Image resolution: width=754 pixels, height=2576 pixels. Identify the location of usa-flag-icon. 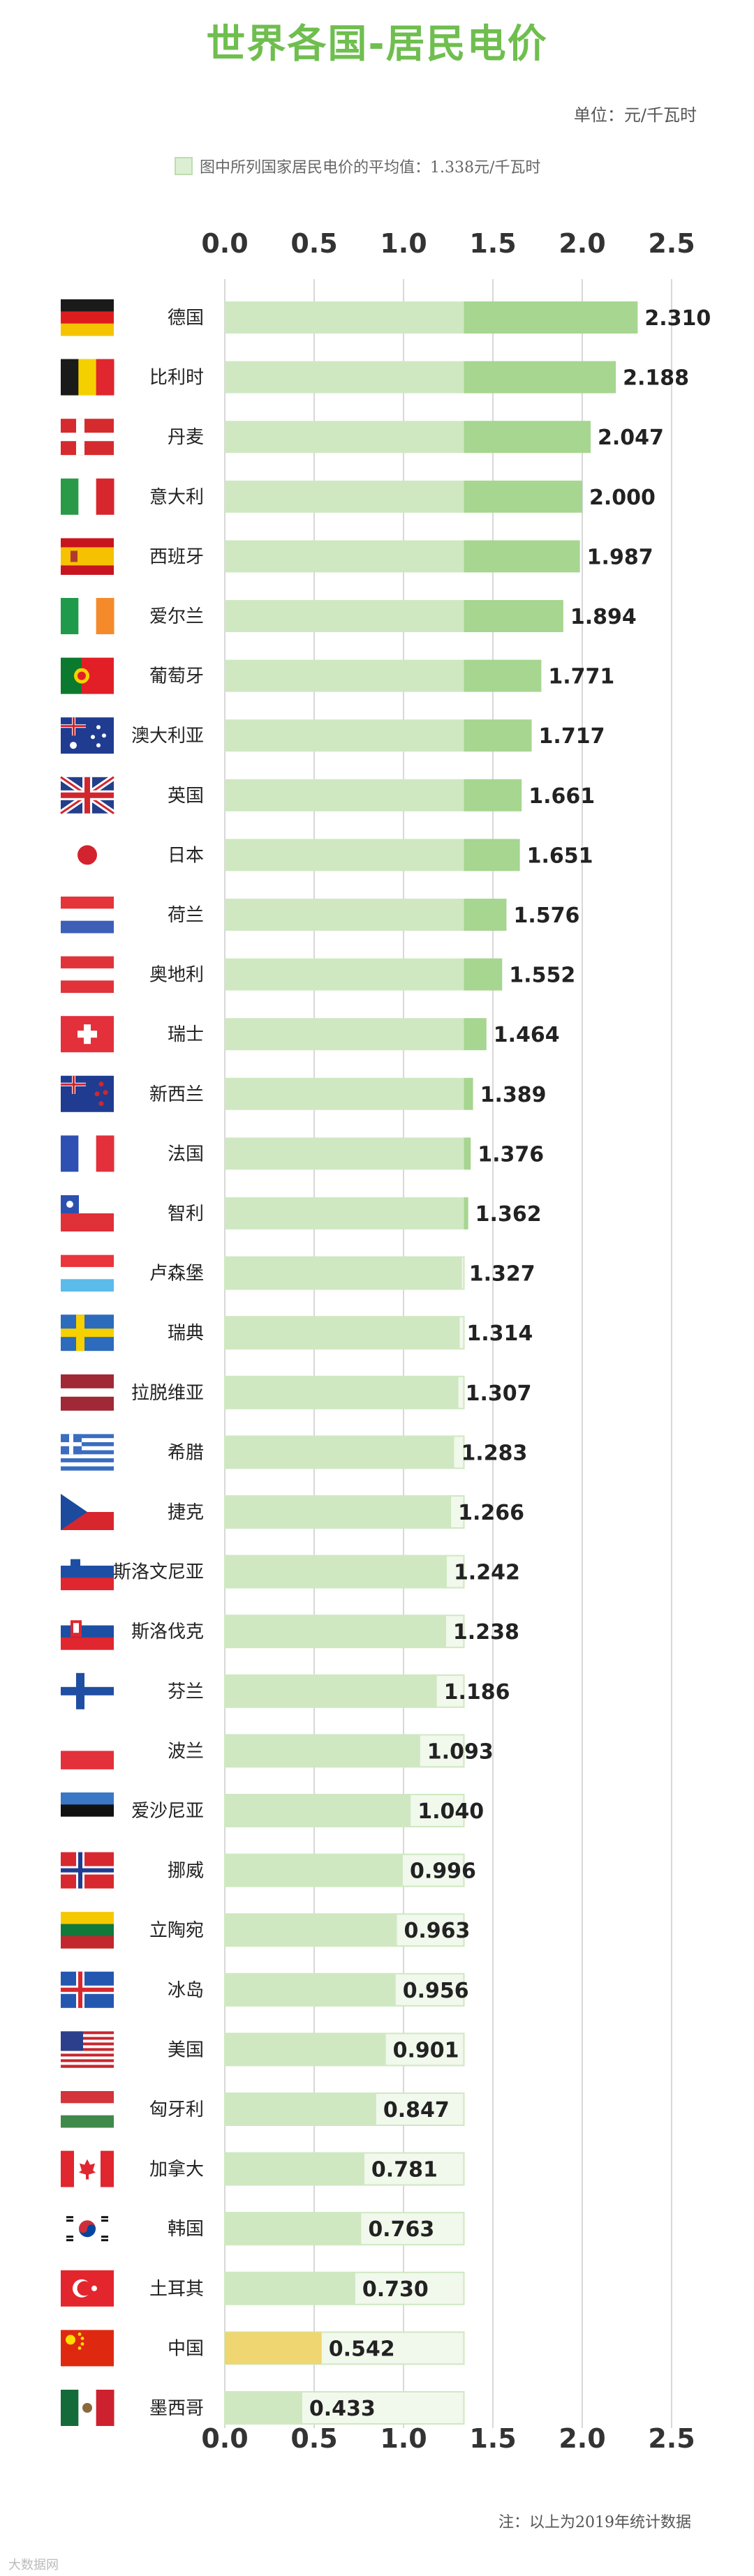
(87, 2049).